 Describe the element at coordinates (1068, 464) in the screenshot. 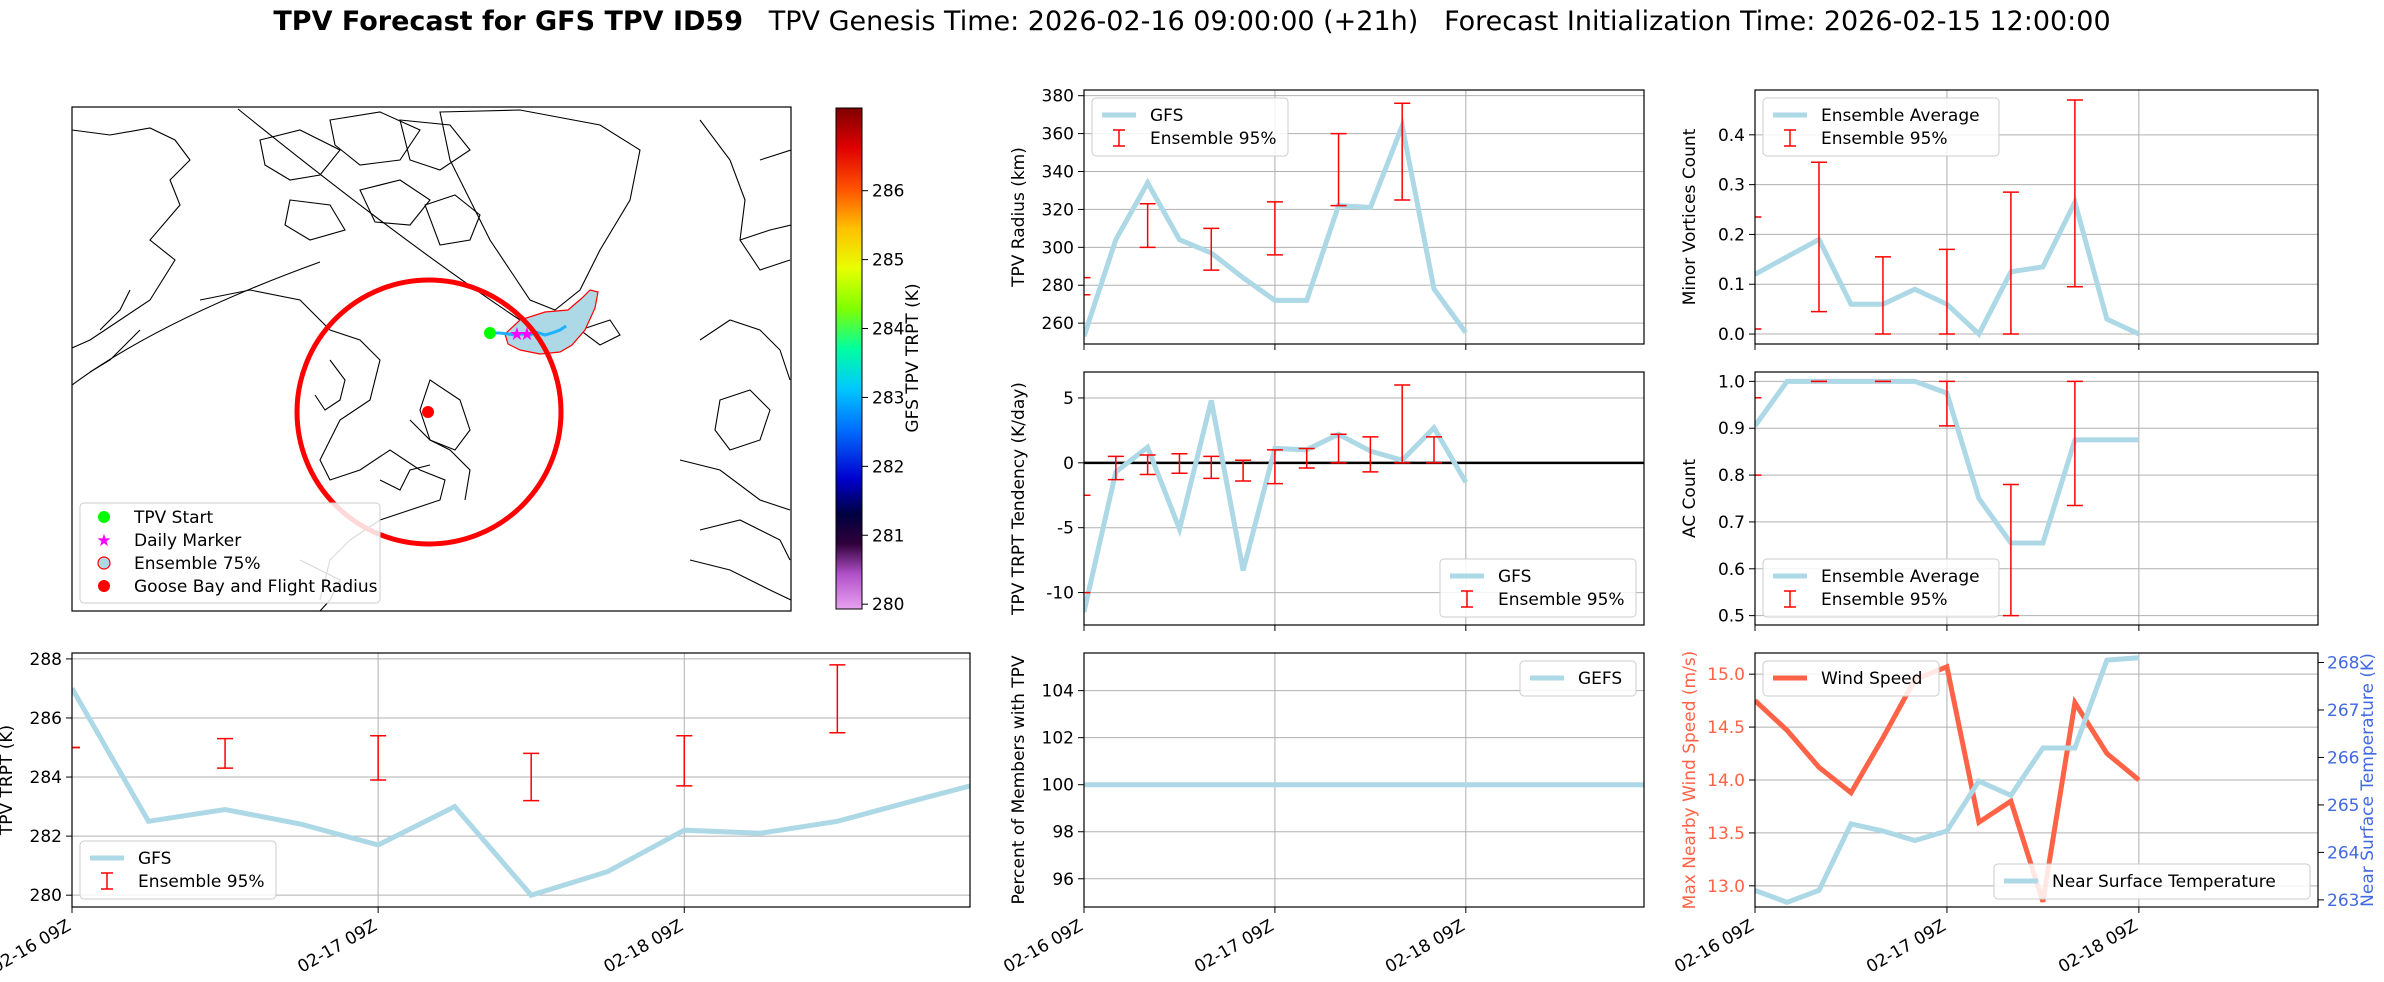

I see `y-tick-label: 0` at that location.